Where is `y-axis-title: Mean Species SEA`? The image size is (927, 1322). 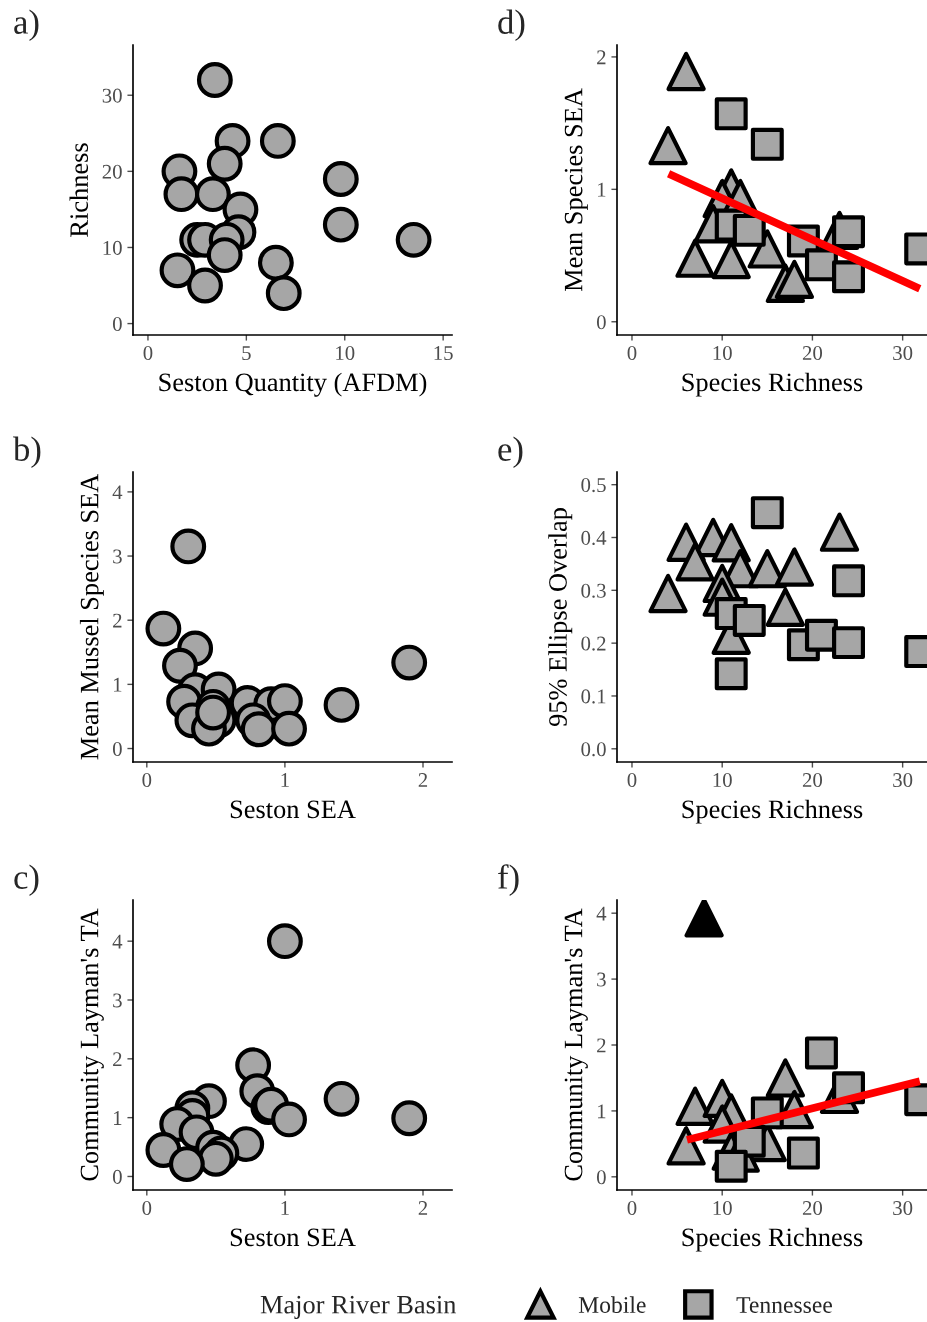
y-axis-title: Mean Species SEA is located at coordinates (576, 190).